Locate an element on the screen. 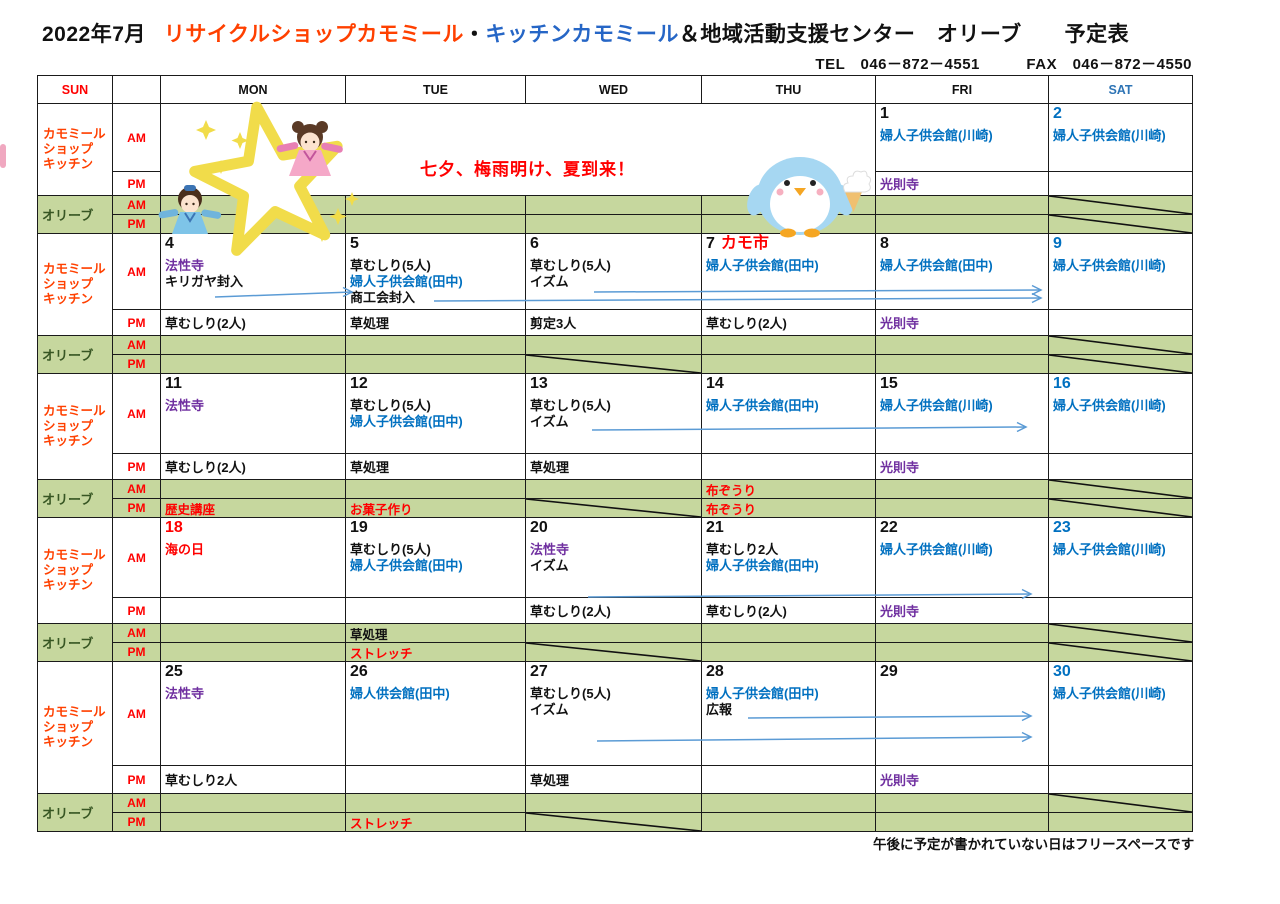 The height and width of the screenshot is (904, 1280). day-13-pm-cell: 草処理 is located at coordinates (613, 466).